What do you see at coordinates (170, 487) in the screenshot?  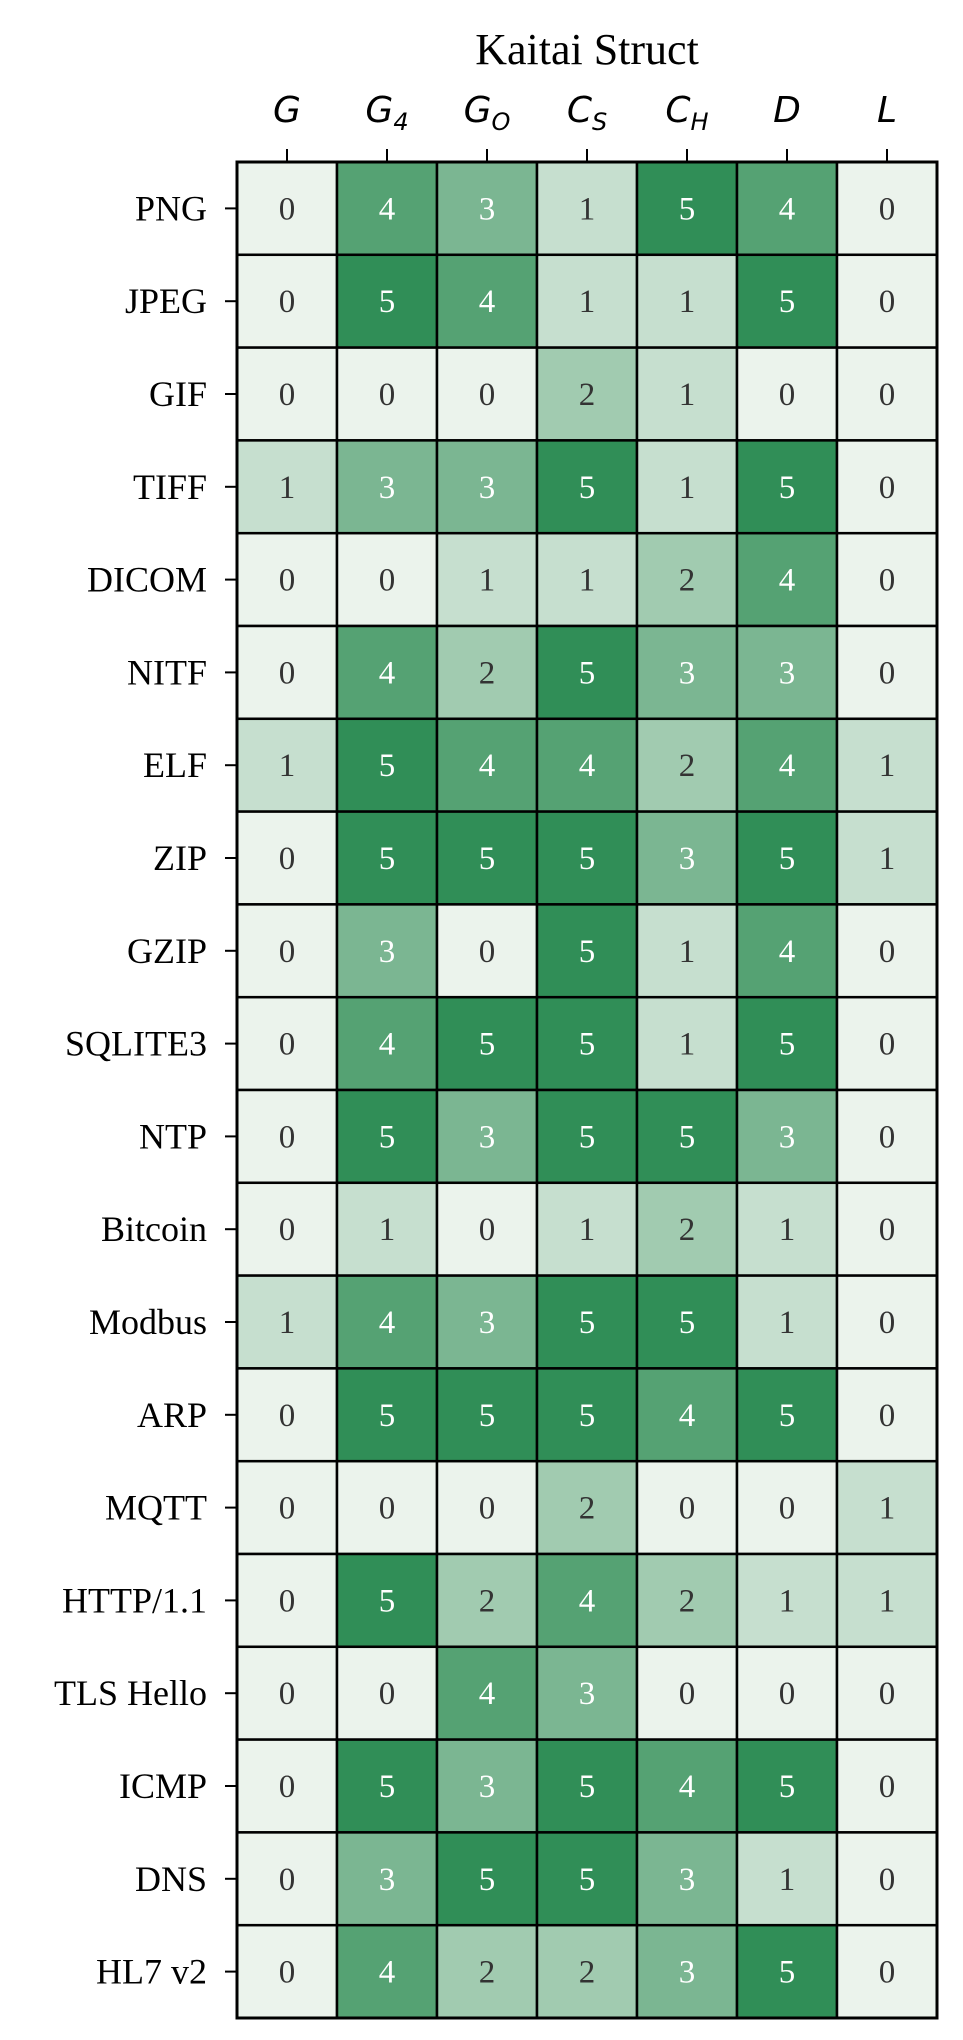 I see `row-label: TIFF` at bounding box center [170, 487].